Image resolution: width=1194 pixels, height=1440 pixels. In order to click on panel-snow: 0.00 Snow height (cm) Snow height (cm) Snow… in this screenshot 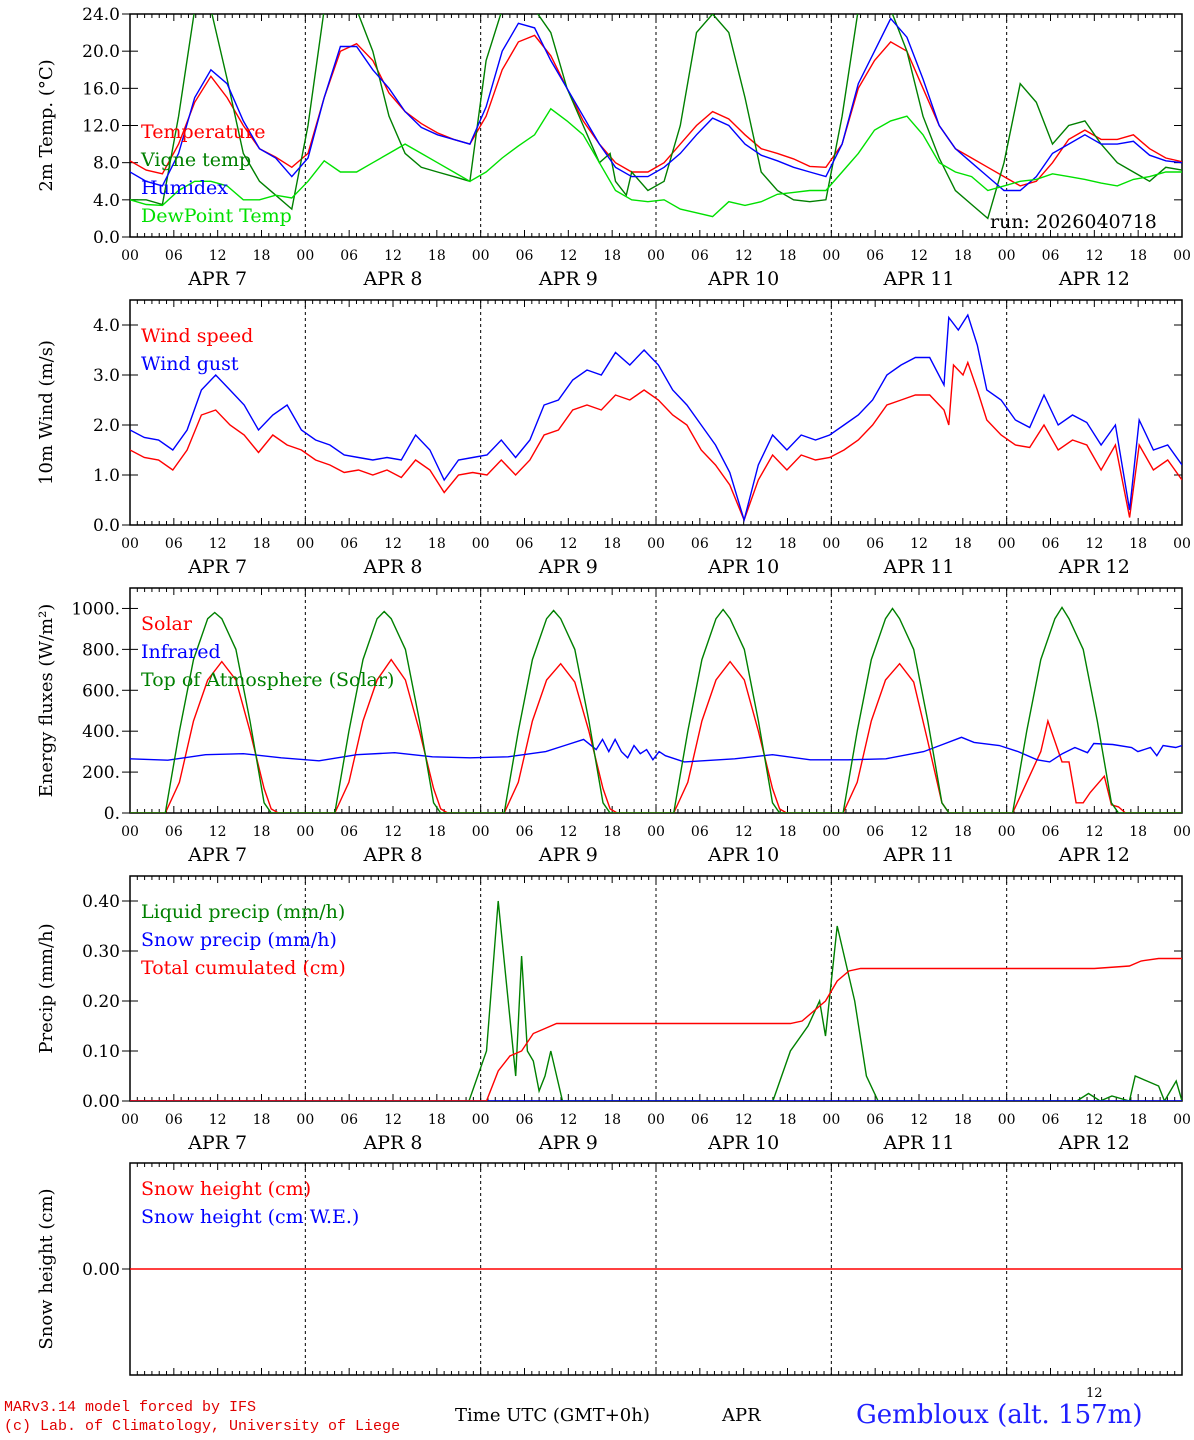, I will do `click(609, 1269)`.